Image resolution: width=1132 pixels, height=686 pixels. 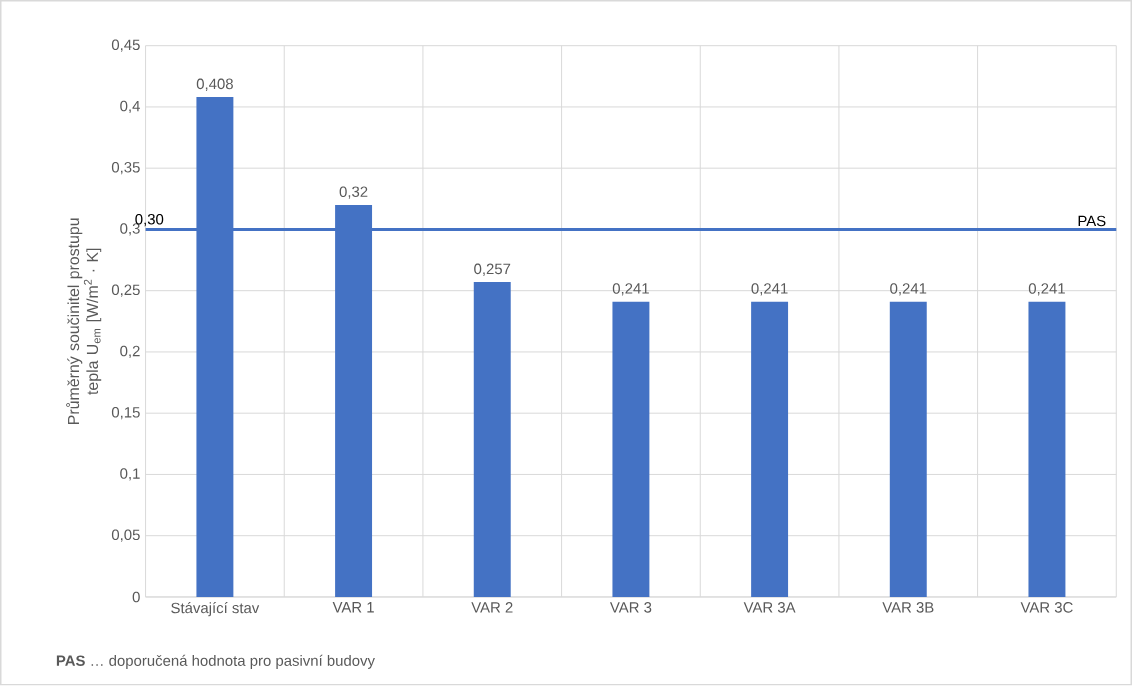 What do you see at coordinates (130, 474) in the screenshot?
I see `y-tick-label: 0,1` at bounding box center [130, 474].